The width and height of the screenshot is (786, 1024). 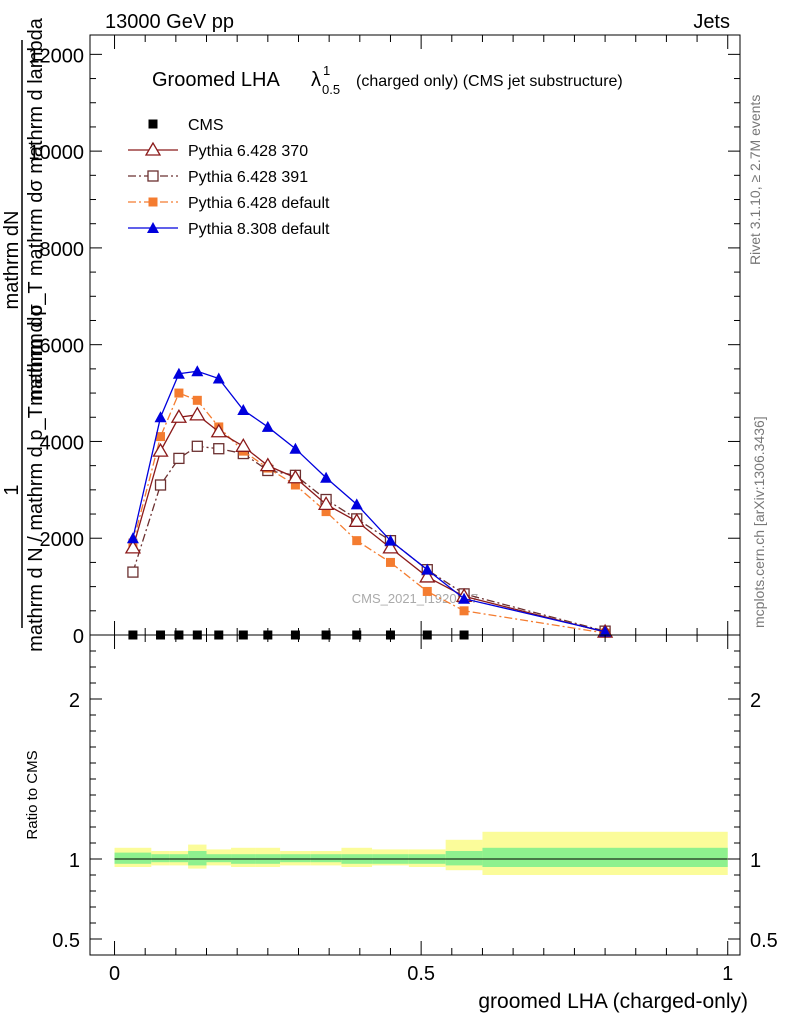 What do you see at coordinates (759, 522) in the screenshot?
I see `mcplots-label: mcplots.cern.ch [arXiv:1306.3436]` at bounding box center [759, 522].